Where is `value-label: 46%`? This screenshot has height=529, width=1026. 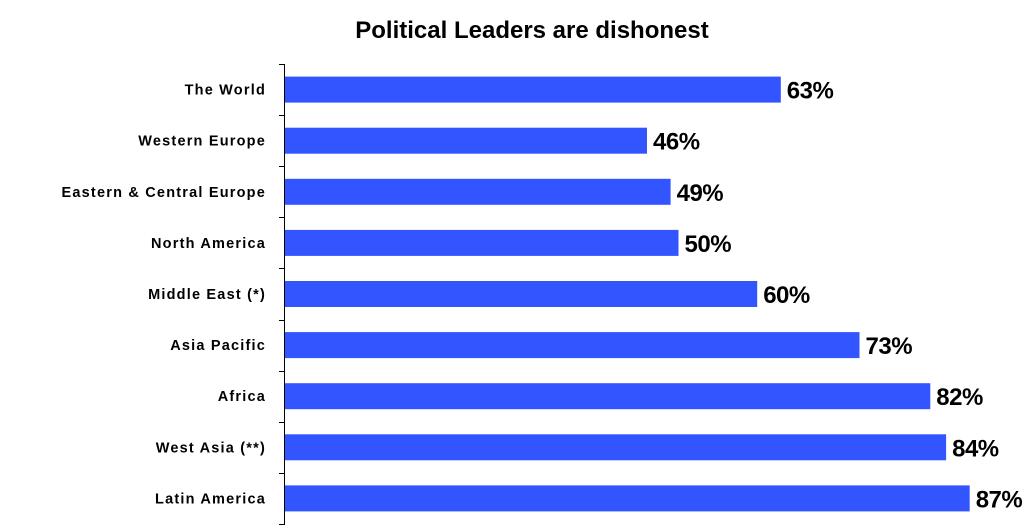
value-label: 46% is located at coordinates (676, 142).